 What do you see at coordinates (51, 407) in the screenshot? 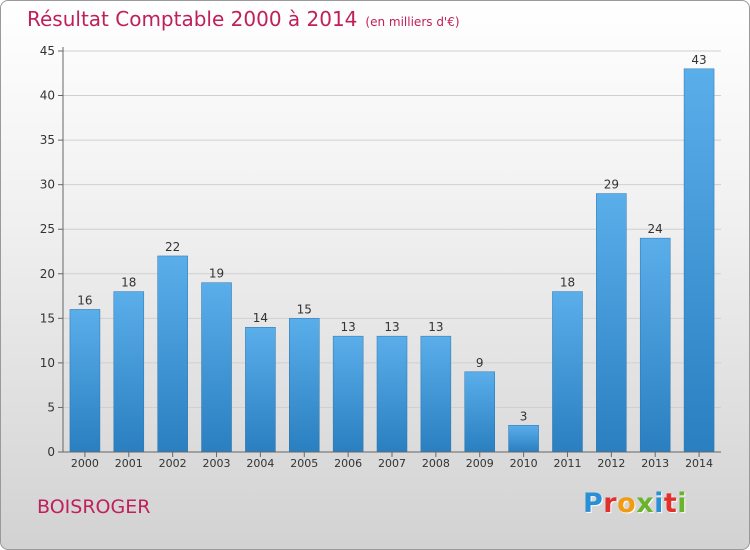
I see `y-tick-label: 5` at bounding box center [51, 407].